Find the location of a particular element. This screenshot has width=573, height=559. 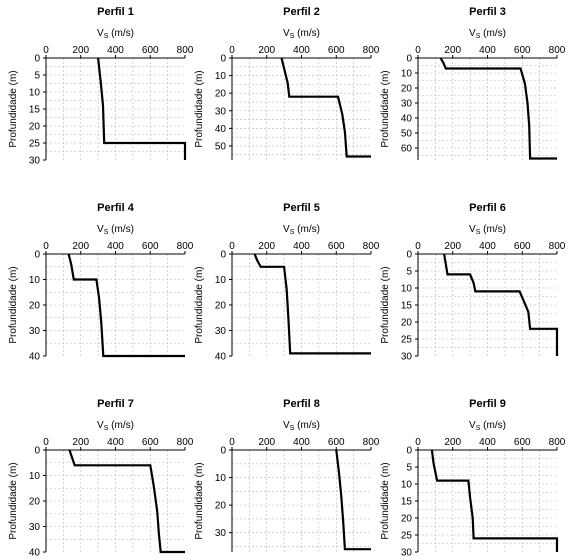

y-tick-label: 60 is located at coordinates (407, 149).